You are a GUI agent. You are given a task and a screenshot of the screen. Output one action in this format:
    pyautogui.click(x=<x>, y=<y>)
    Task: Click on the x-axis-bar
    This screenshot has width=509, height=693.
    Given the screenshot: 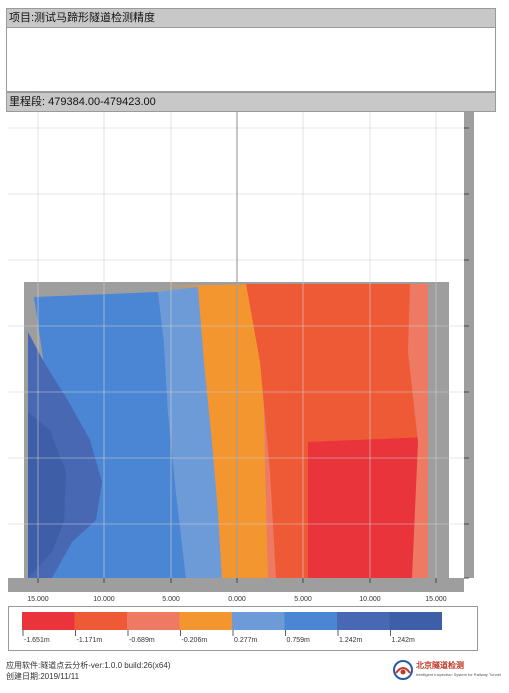 What is the action you would take?
    pyautogui.click(x=236, y=585)
    